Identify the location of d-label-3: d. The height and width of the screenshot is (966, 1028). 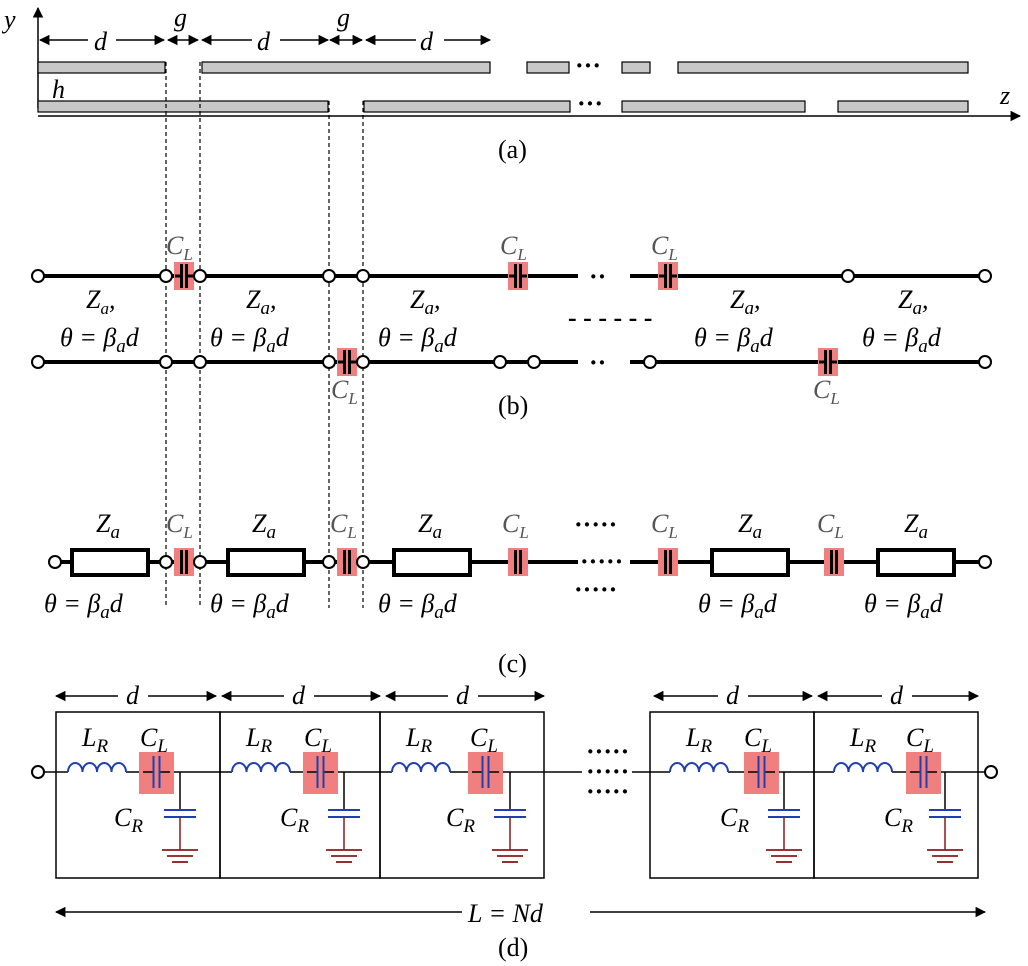
(427, 41).